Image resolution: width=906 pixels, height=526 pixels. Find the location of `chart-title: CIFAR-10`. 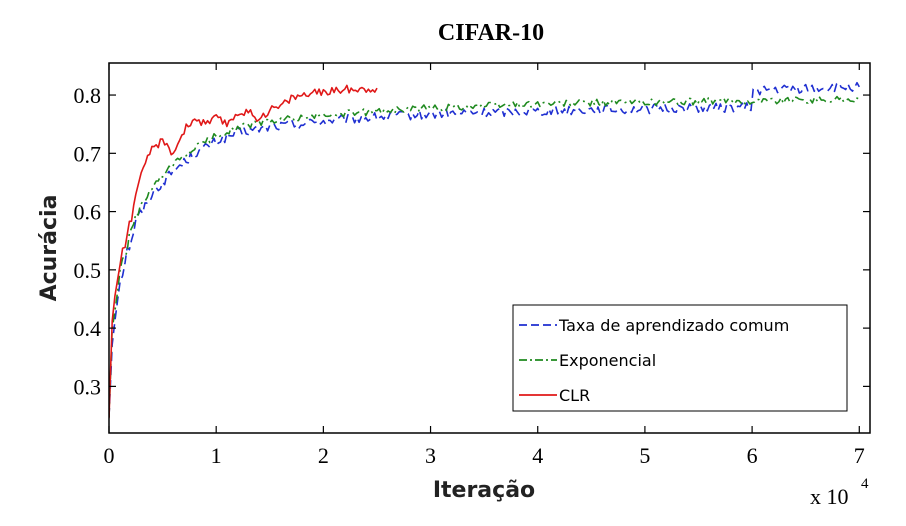

chart-title: CIFAR-10 is located at coordinates (491, 33).